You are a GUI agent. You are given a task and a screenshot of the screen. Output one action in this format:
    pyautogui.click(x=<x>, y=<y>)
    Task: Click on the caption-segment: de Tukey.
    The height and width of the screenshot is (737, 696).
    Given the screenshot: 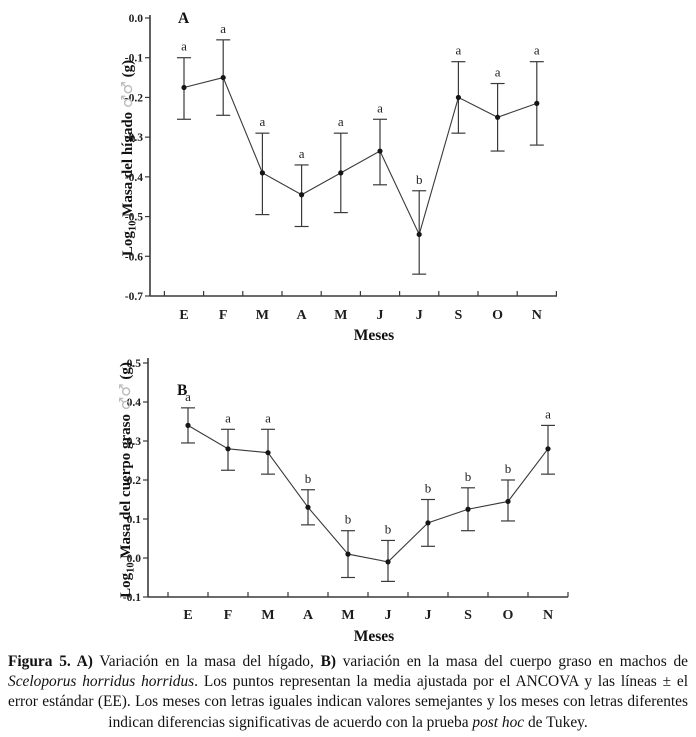 What is the action you would take?
    pyautogui.click(x=556, y=722)
    